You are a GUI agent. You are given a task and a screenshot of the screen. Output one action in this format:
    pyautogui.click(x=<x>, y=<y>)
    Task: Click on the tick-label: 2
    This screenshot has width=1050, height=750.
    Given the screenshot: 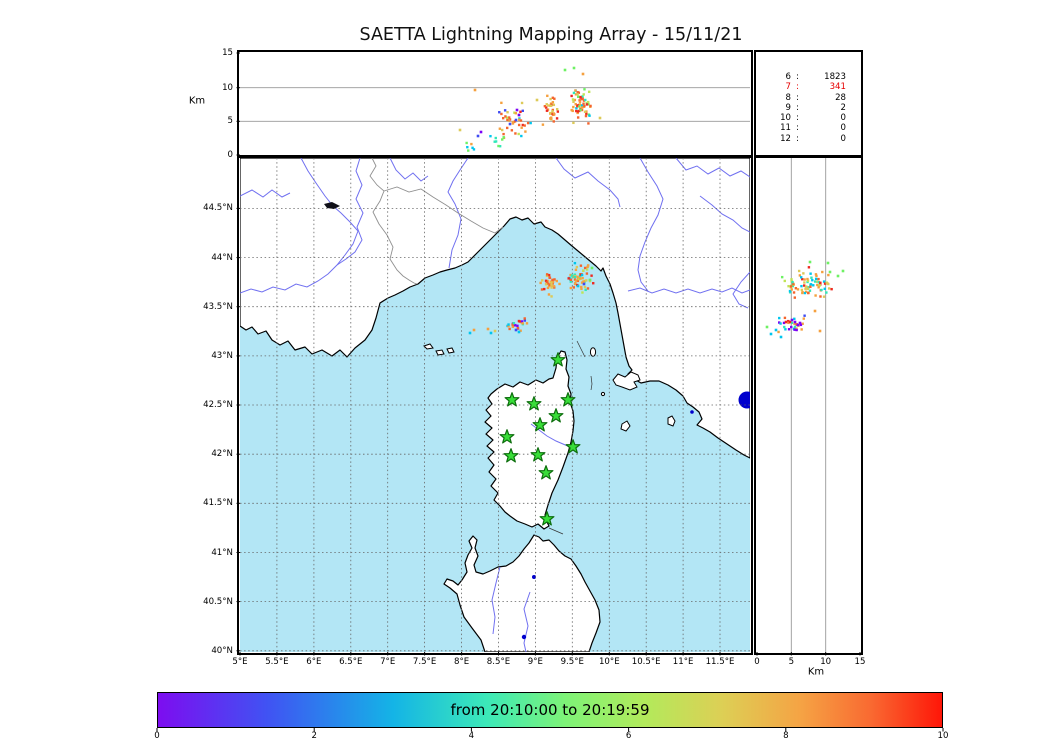 What is the action you would take?
    pyautogui.click(x=314, y=736)
    